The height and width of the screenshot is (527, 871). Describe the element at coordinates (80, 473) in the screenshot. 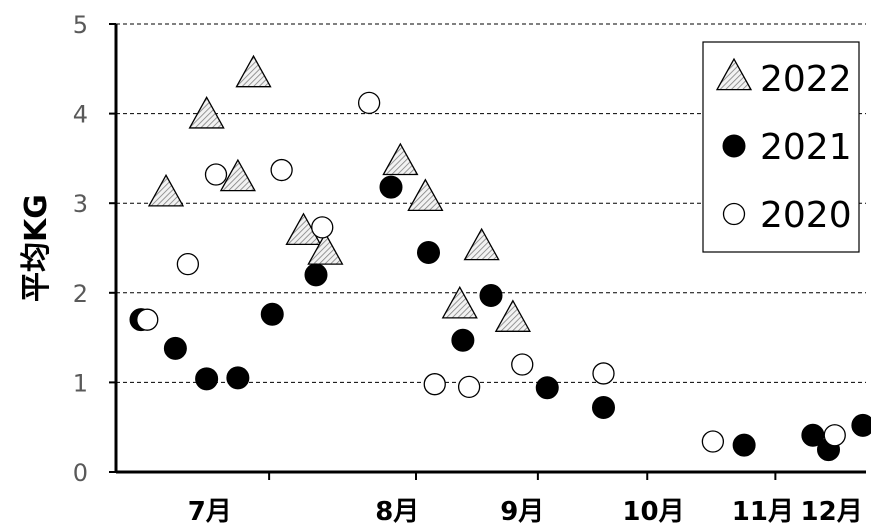

I see `y-tick-label: 0` at that location.